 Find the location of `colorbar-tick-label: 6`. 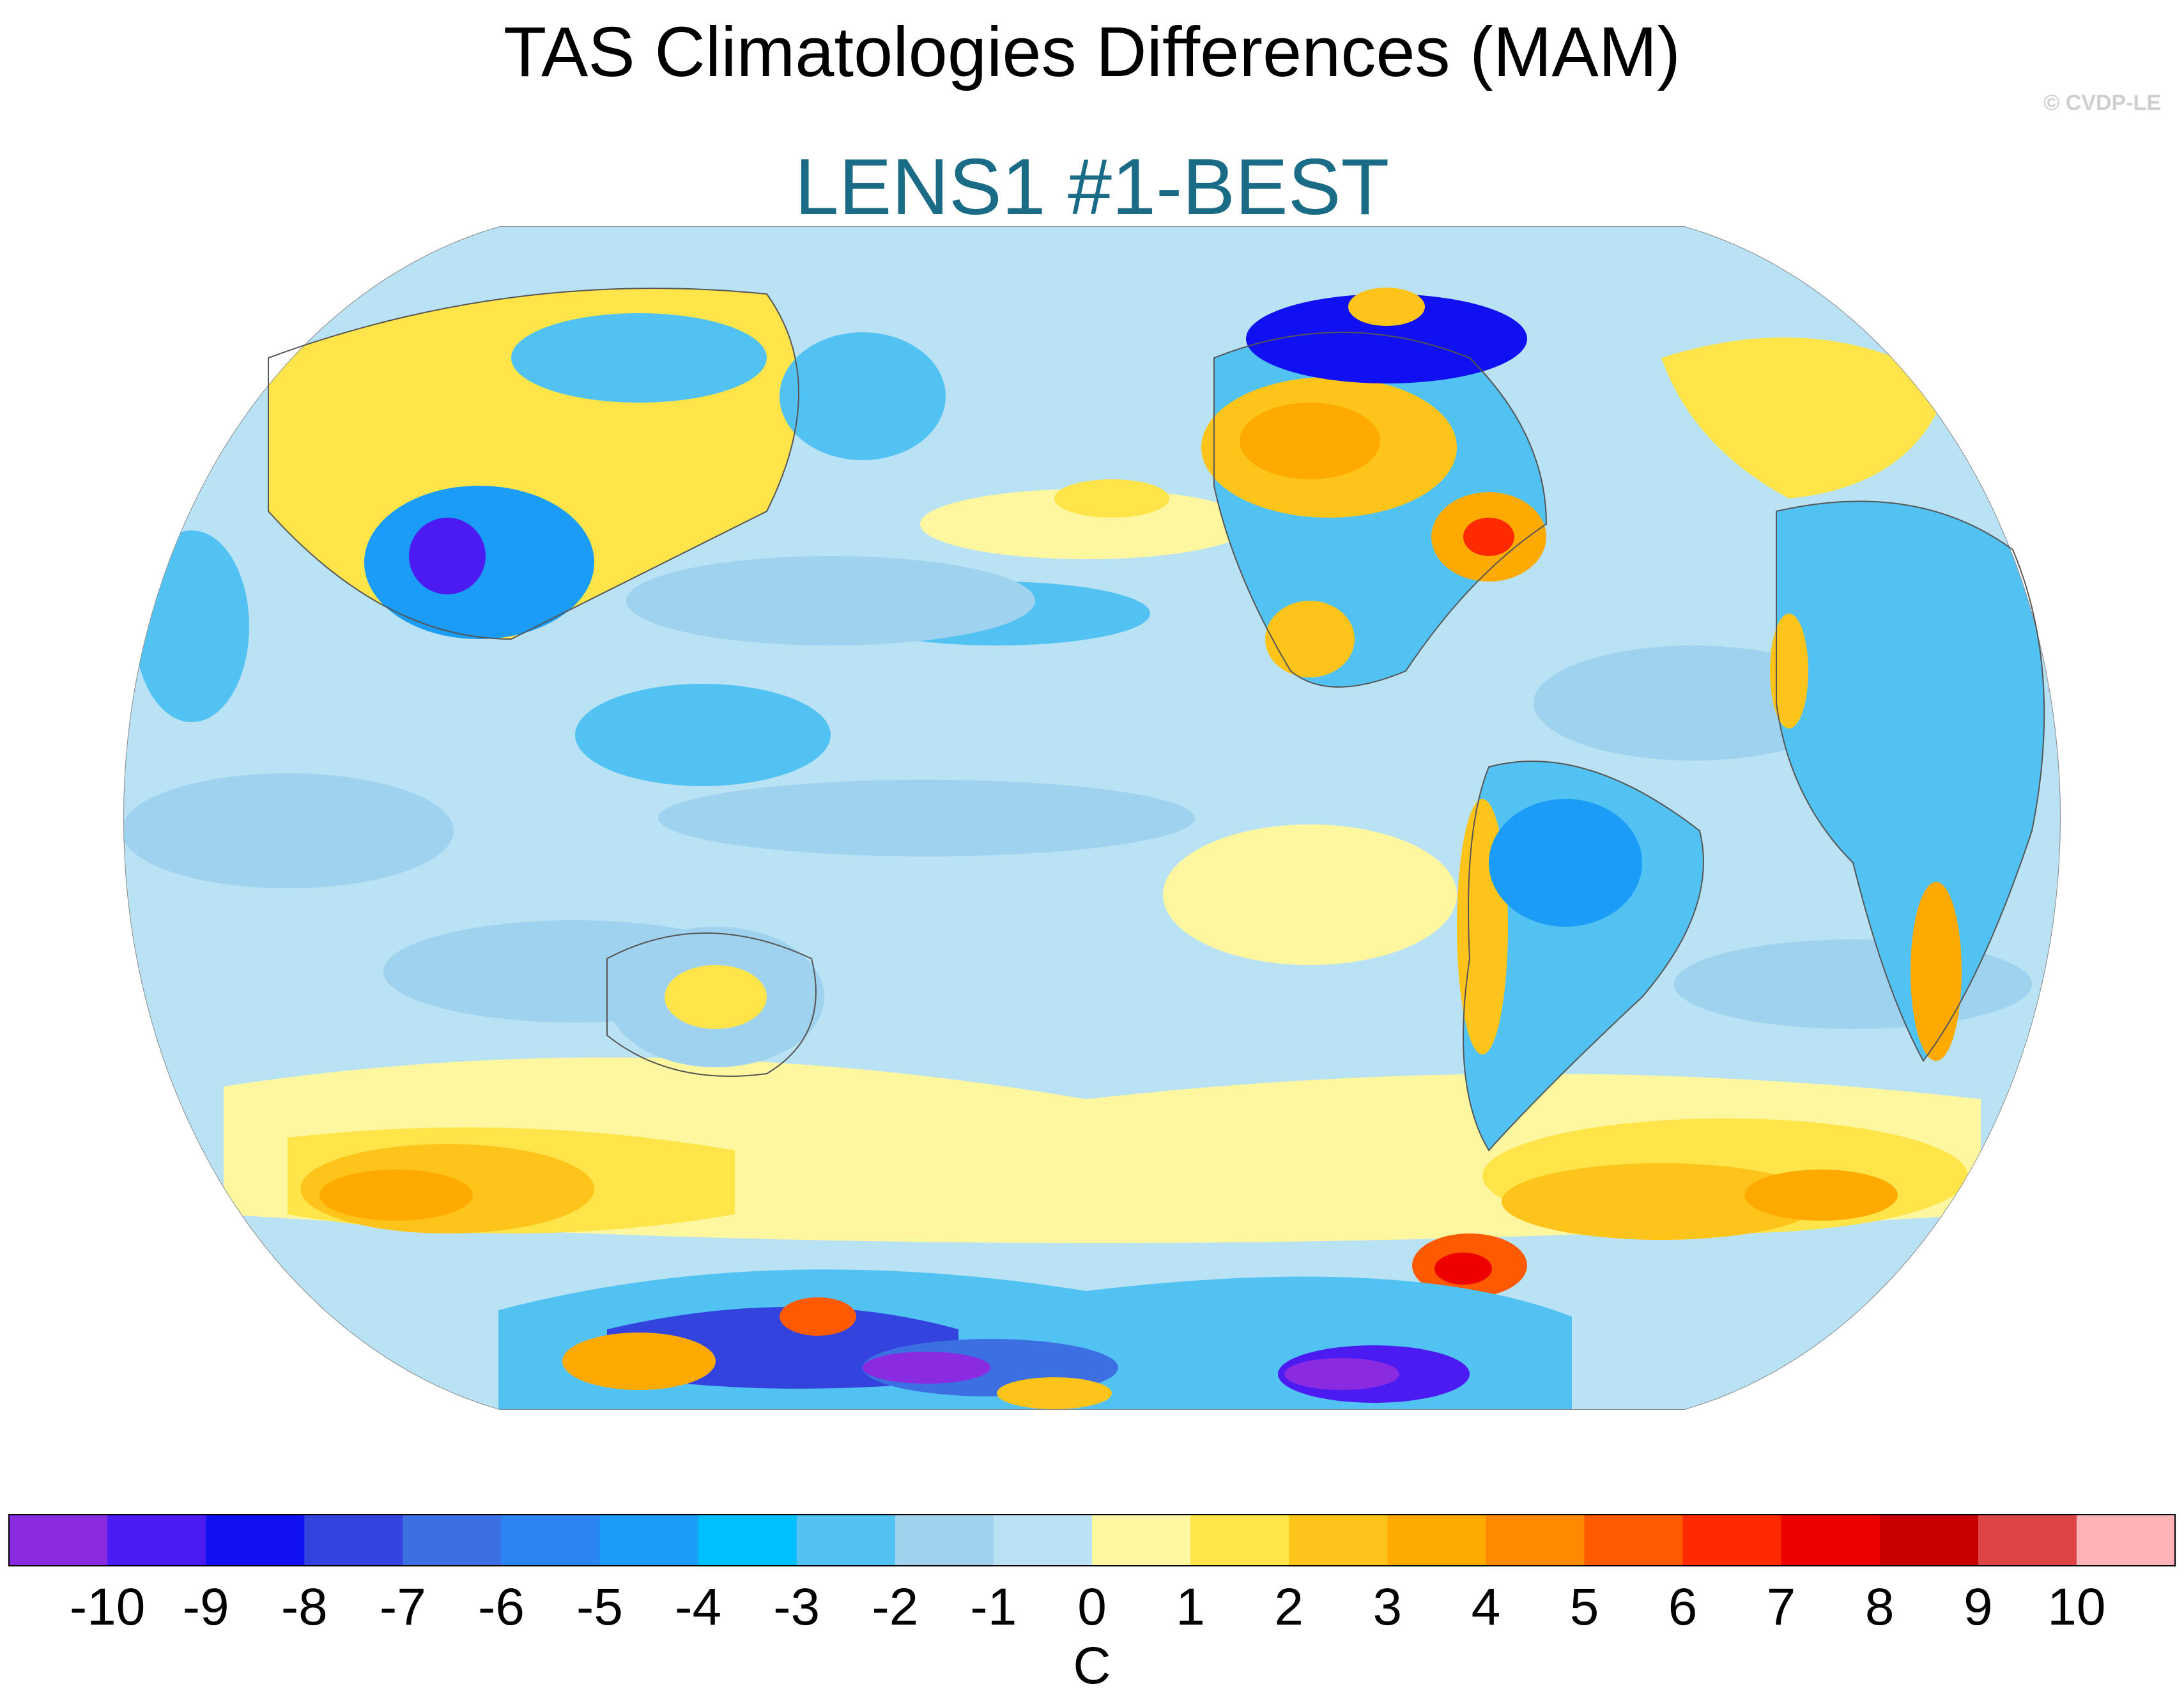

colorbar-tick-label: 6 is located at coordinates (1683, 1607).